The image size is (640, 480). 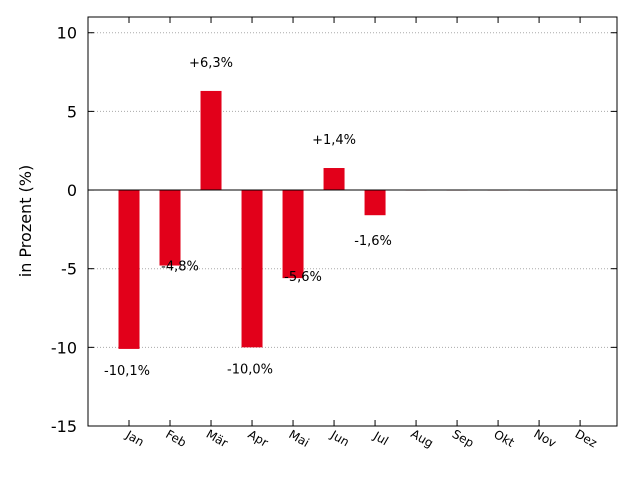 What do you see at coordinates (127, 371) in the screenshot?
I see `data-label: -10,1%` at bounding box center [127, 371].